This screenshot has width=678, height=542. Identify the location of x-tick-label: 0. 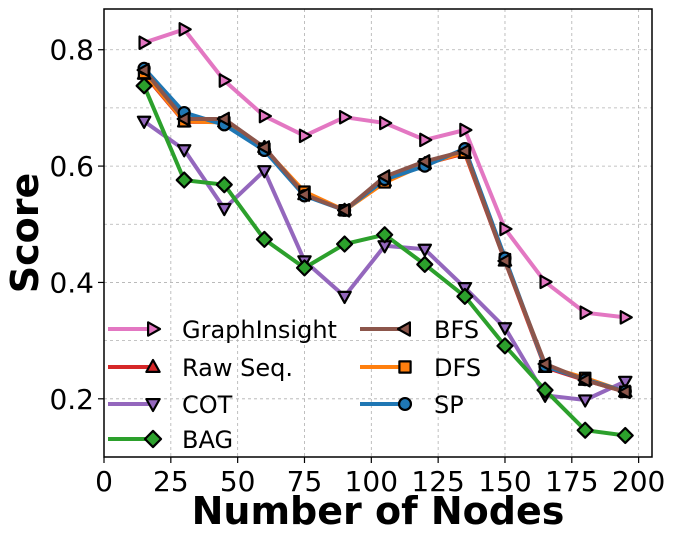
(104, 481).